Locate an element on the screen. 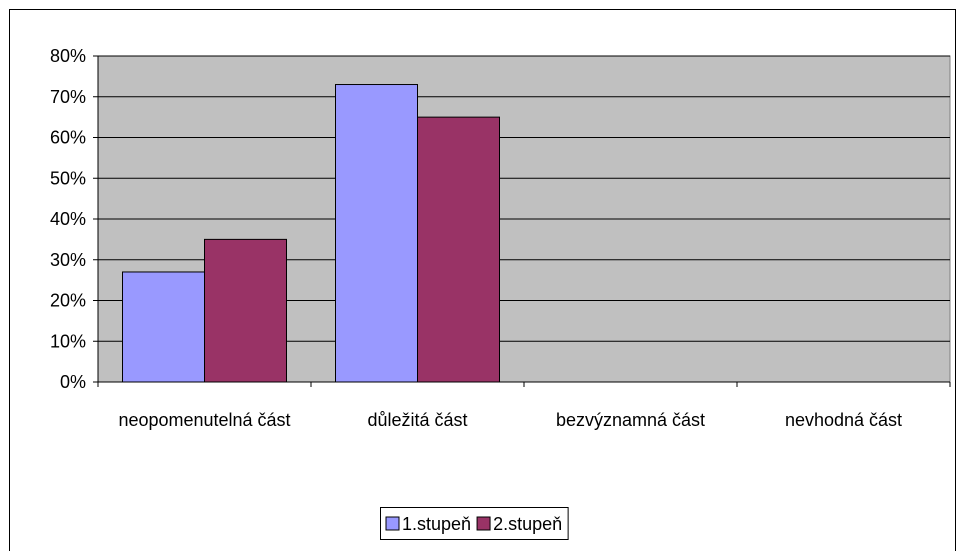 Image resolution: width=957 pixels, height=551 pixels. y-tick-label: 70% is located at coordinates (68, 97).